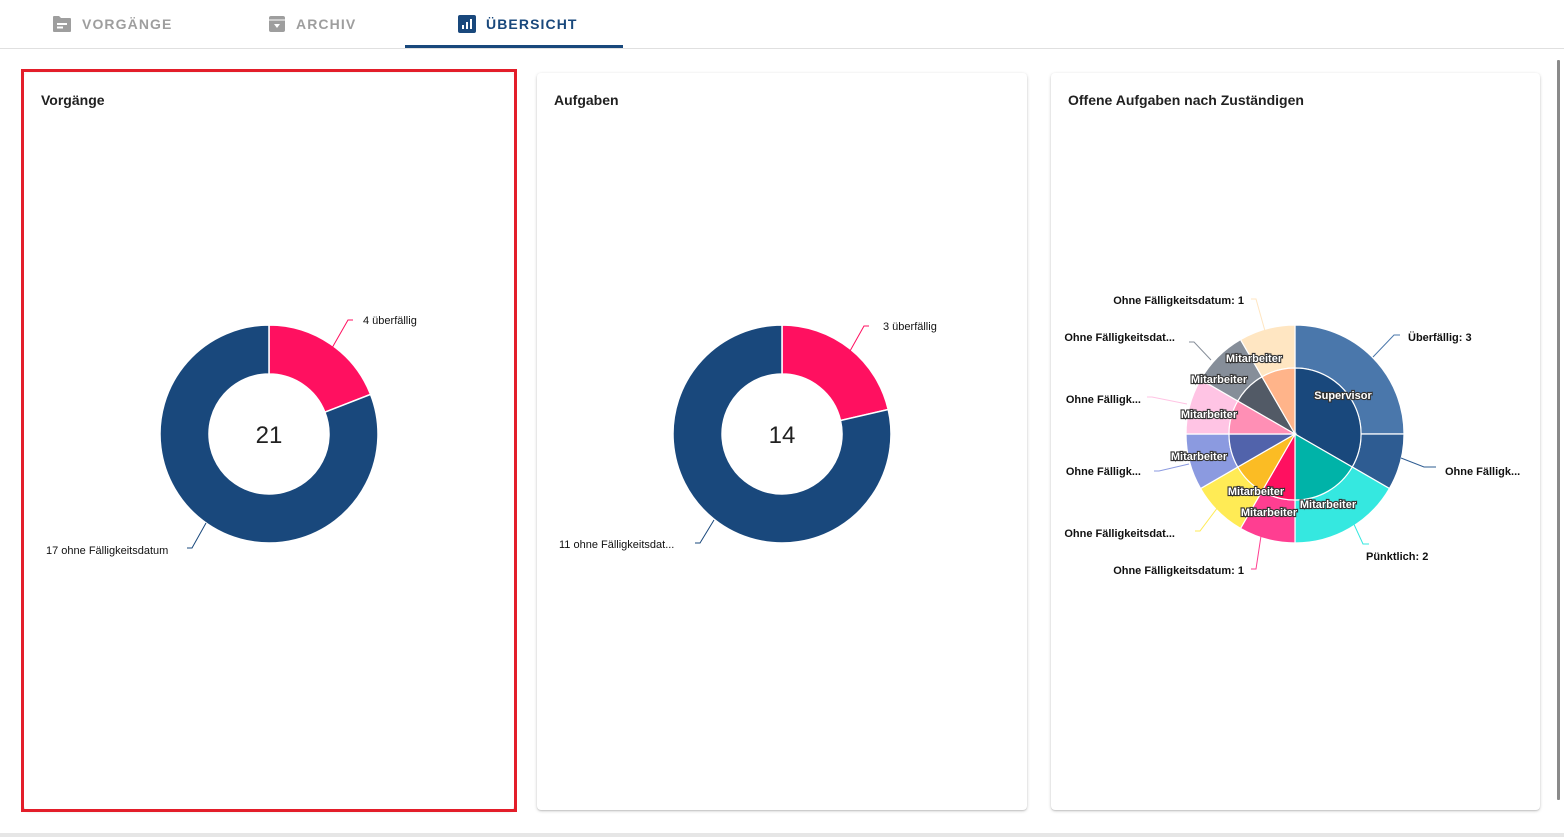 This screenshot has height=837, width=1564. Describe the element at coordinates (532, 24) in the screenshot. I see `tab-label: ÜBERSICHT` at that location.